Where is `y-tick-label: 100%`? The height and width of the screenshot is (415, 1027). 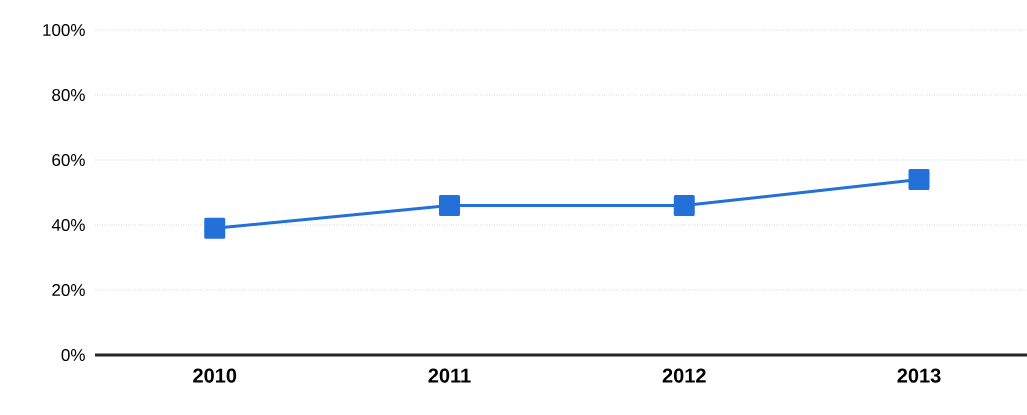 y-tick-label: 100% is located at coordinates (64, 30).